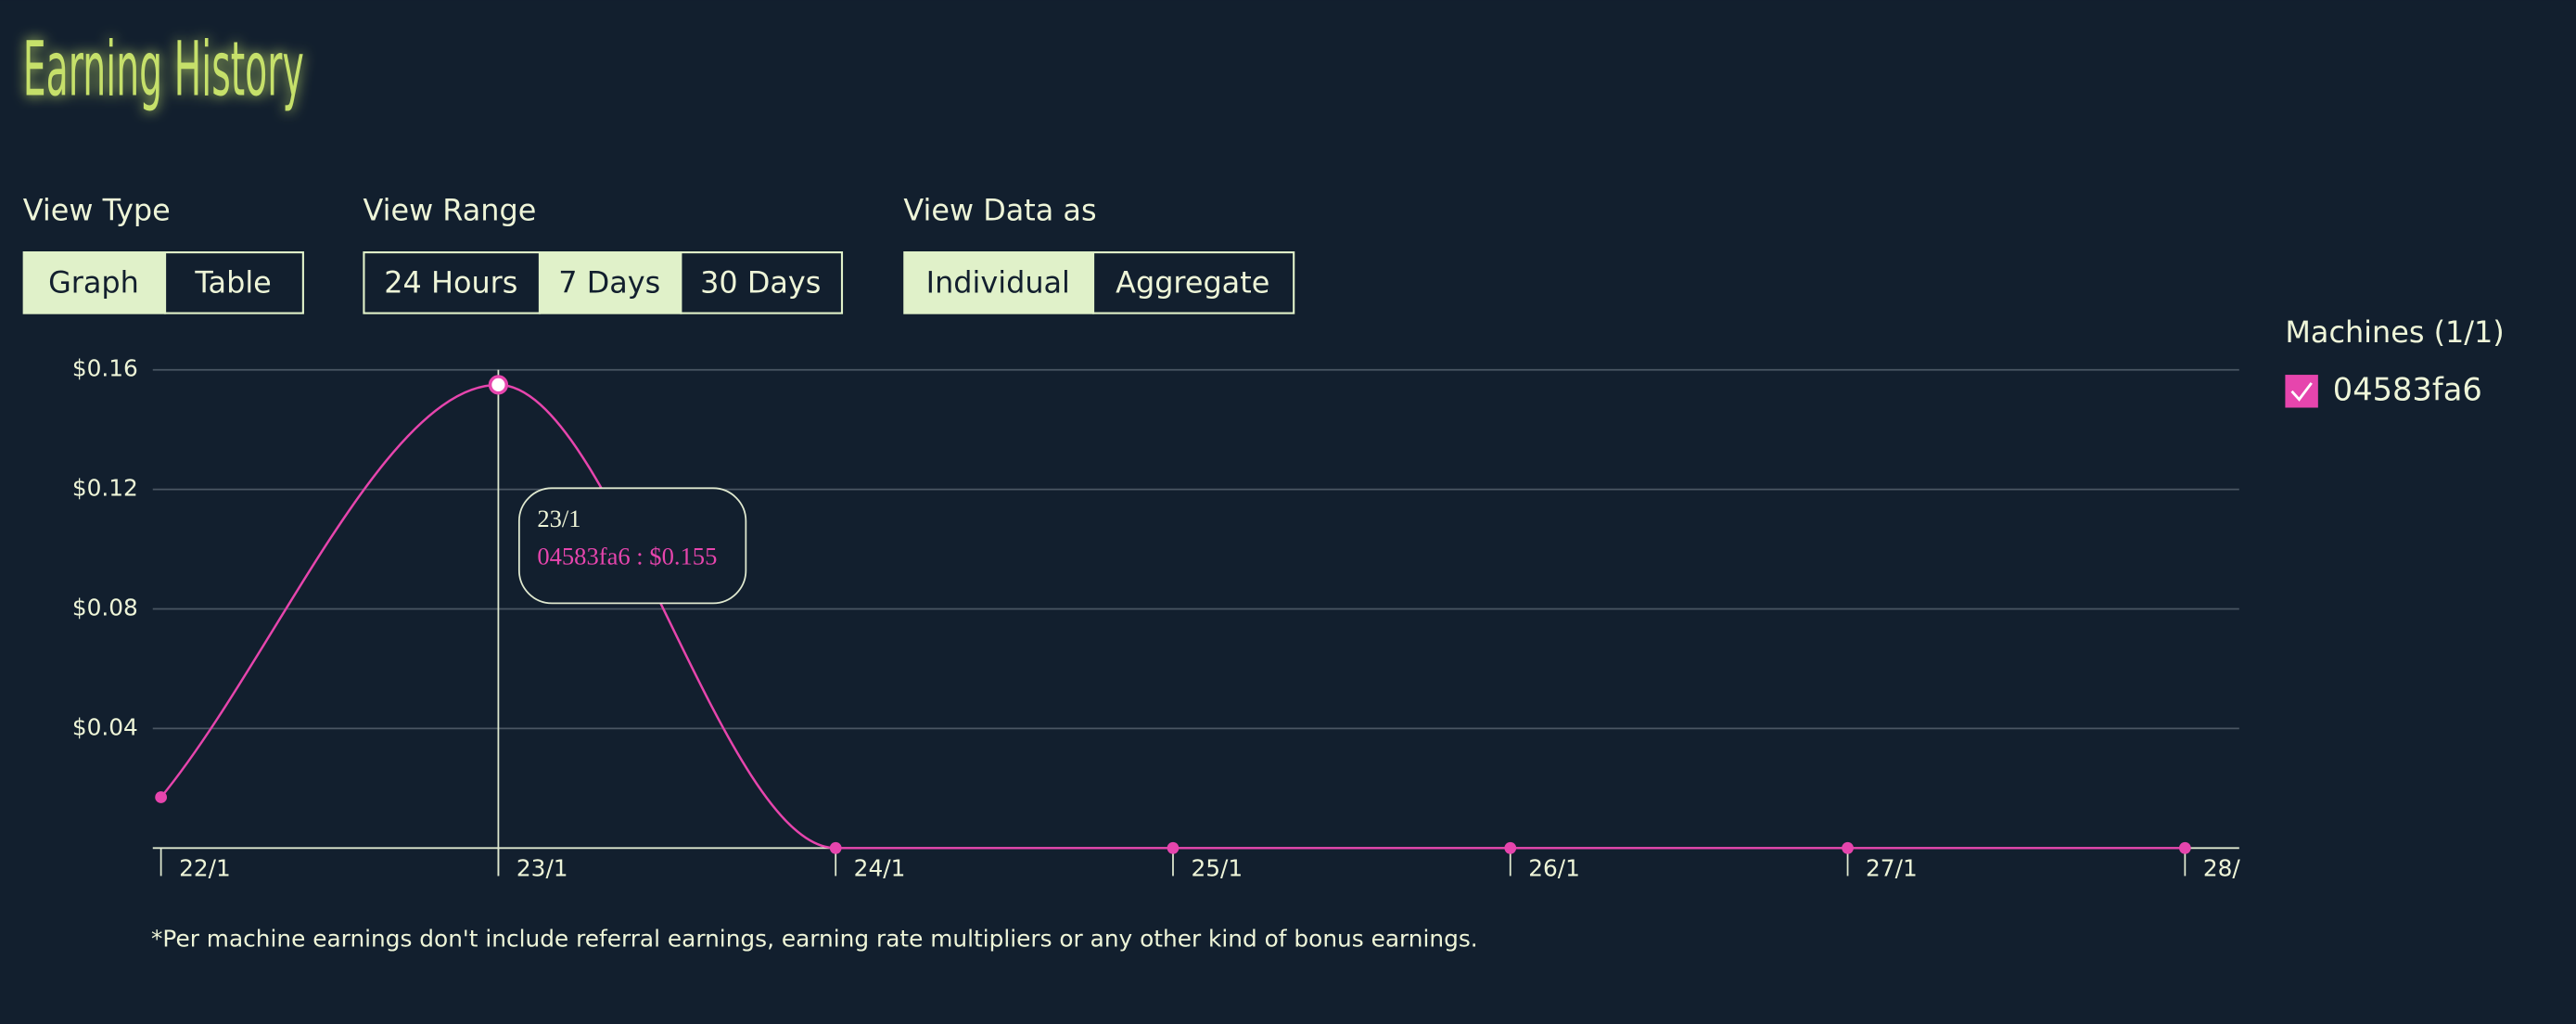  What do you see at coordinates (105, 608) in the screenshot?
I see `y-tick-label: $0.08` at bounding box center [105, 608].